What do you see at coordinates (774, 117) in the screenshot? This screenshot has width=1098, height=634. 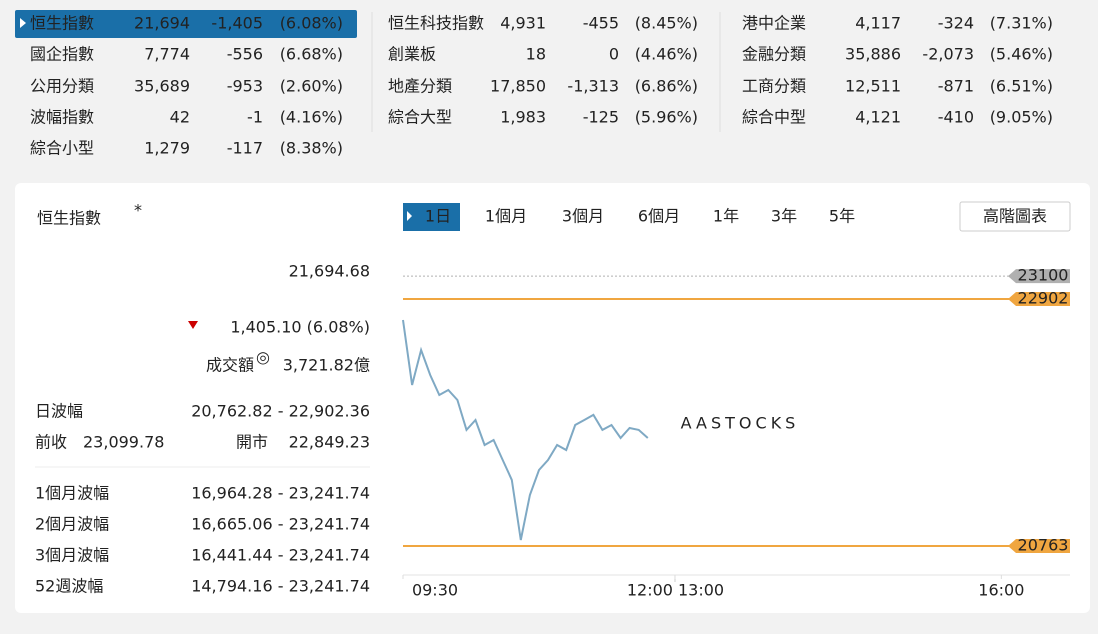 I see `index-name: 綜合中型` at bounding box center [774, 117].